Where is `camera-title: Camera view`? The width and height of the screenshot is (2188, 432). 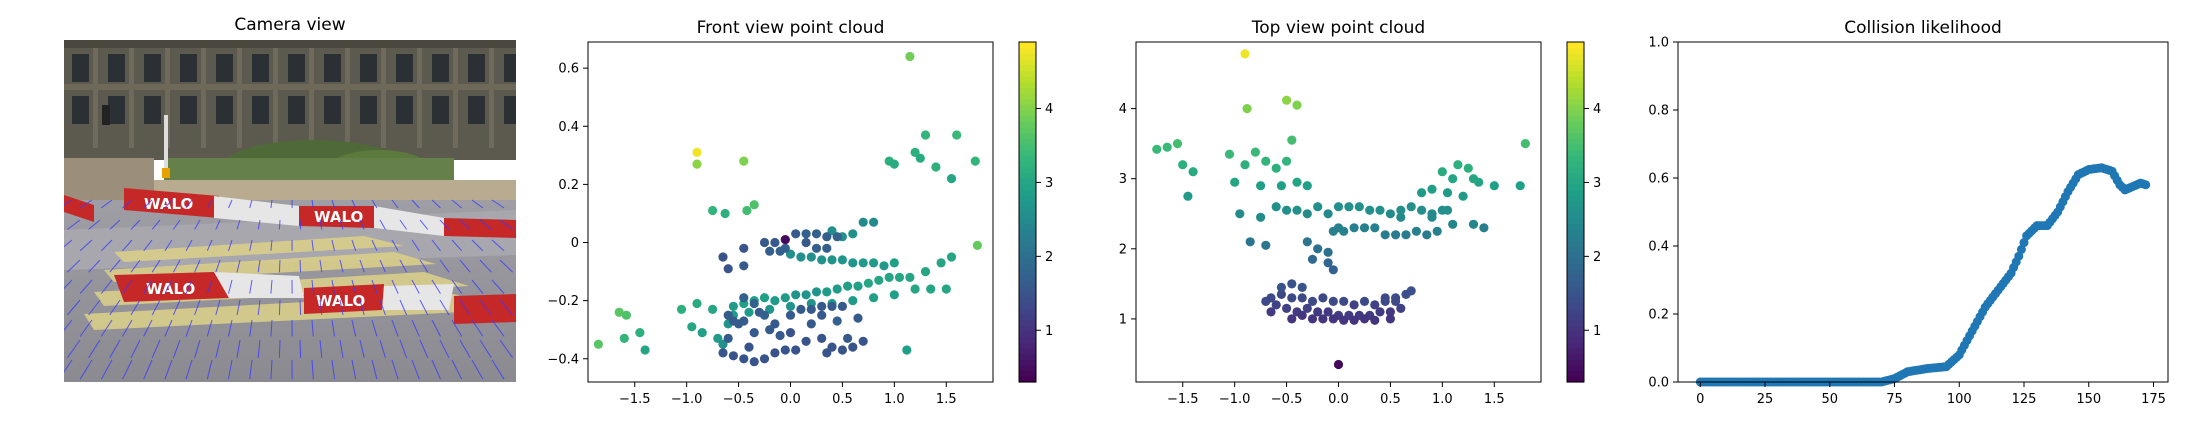 camera-title: Camera view is located at coordinates (290, 25).